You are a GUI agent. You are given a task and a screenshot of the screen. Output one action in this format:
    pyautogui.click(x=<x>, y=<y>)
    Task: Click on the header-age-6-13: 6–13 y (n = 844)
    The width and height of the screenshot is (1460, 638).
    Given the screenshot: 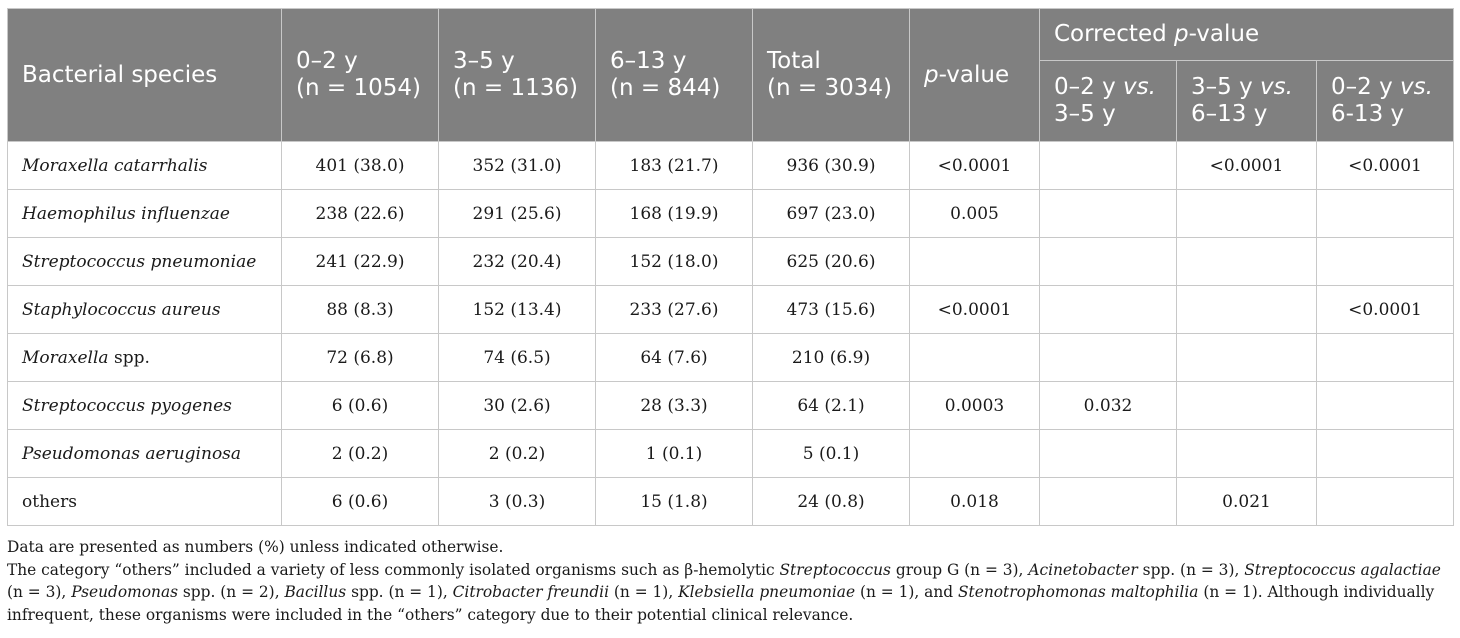 What is the action you would take?
    pyautogui.click(x=674, y=75)
    